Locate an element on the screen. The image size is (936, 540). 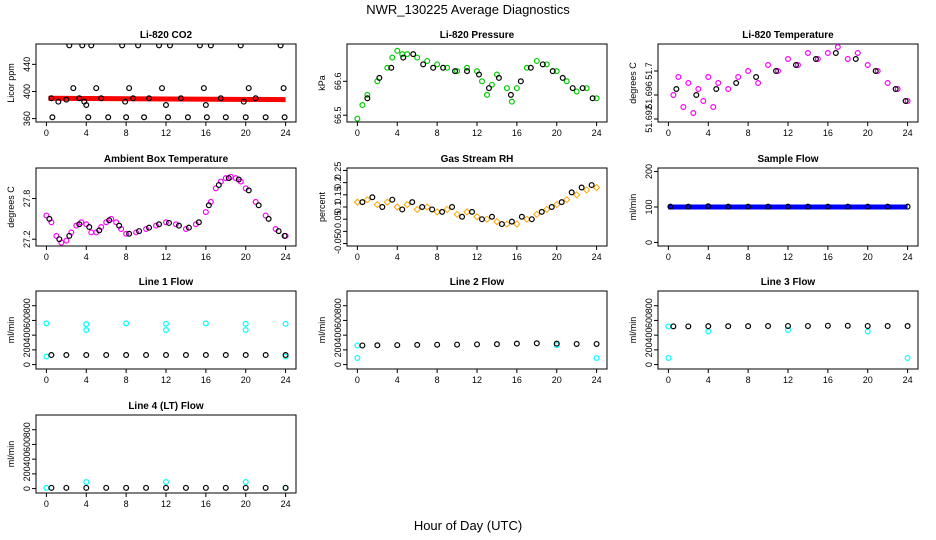
y-tick-label: 0.15 is located at coordinates (338, 195).